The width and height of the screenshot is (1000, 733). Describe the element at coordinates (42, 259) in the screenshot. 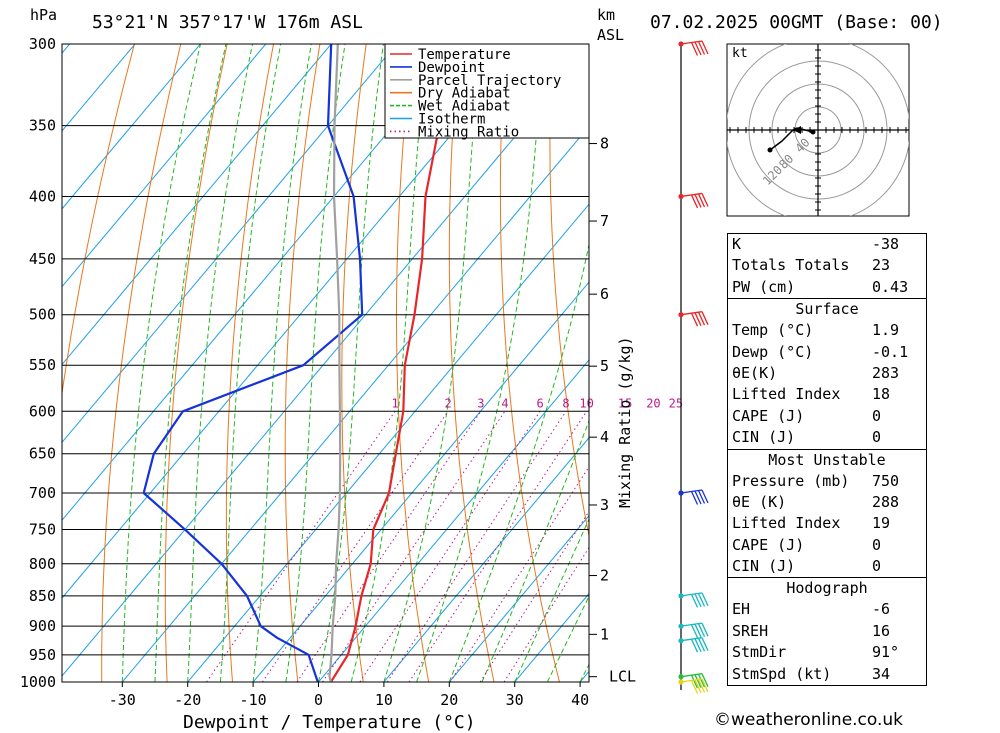

I see `pressure-tick-label: 450` at that location.